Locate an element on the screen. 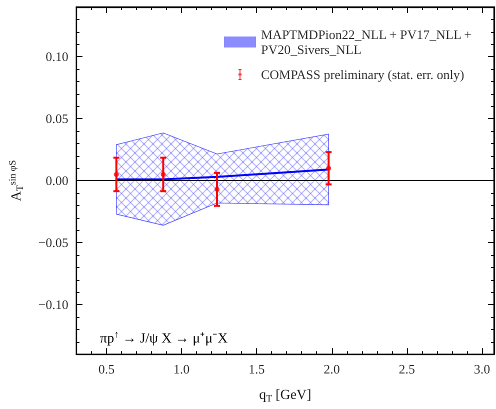 This screenshot has width=496, height=409. x-tick-label: 1.0 is located at coordinates (181, 368).